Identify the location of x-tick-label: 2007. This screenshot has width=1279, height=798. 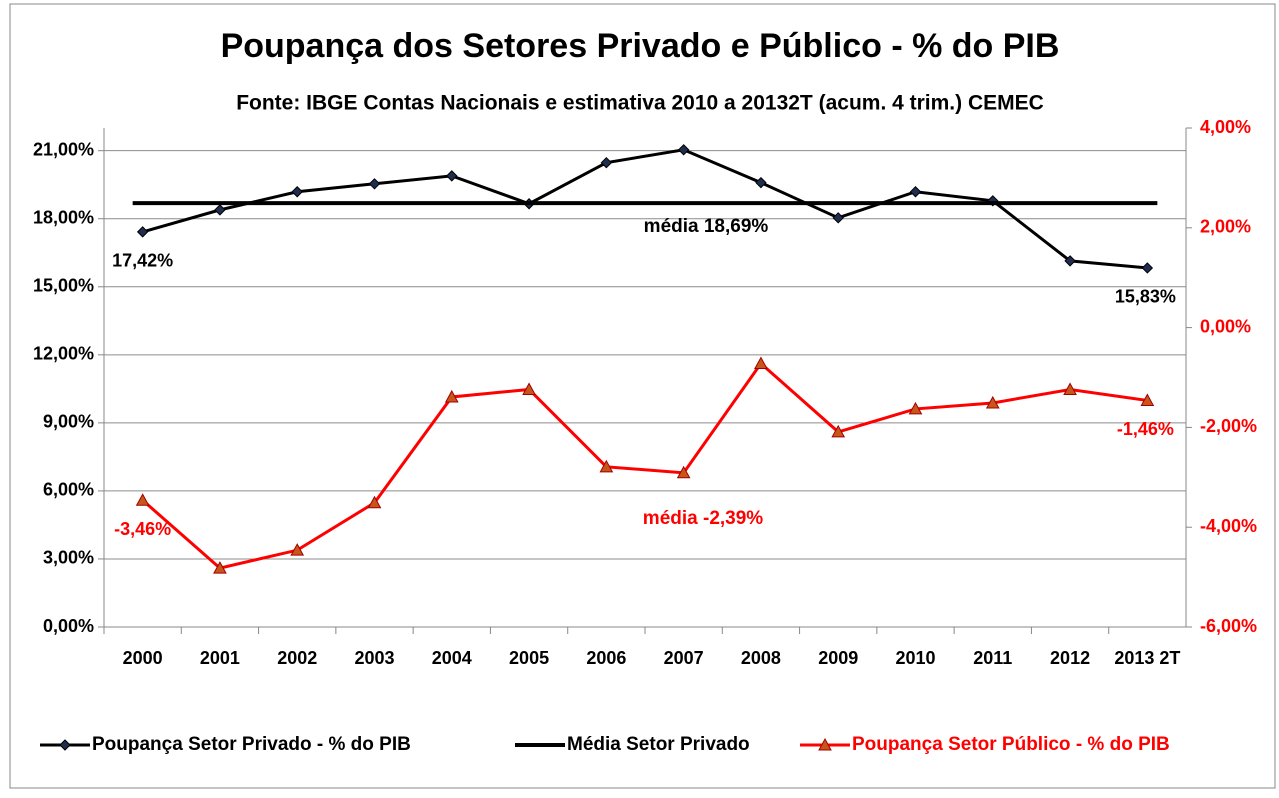
(684, 658).